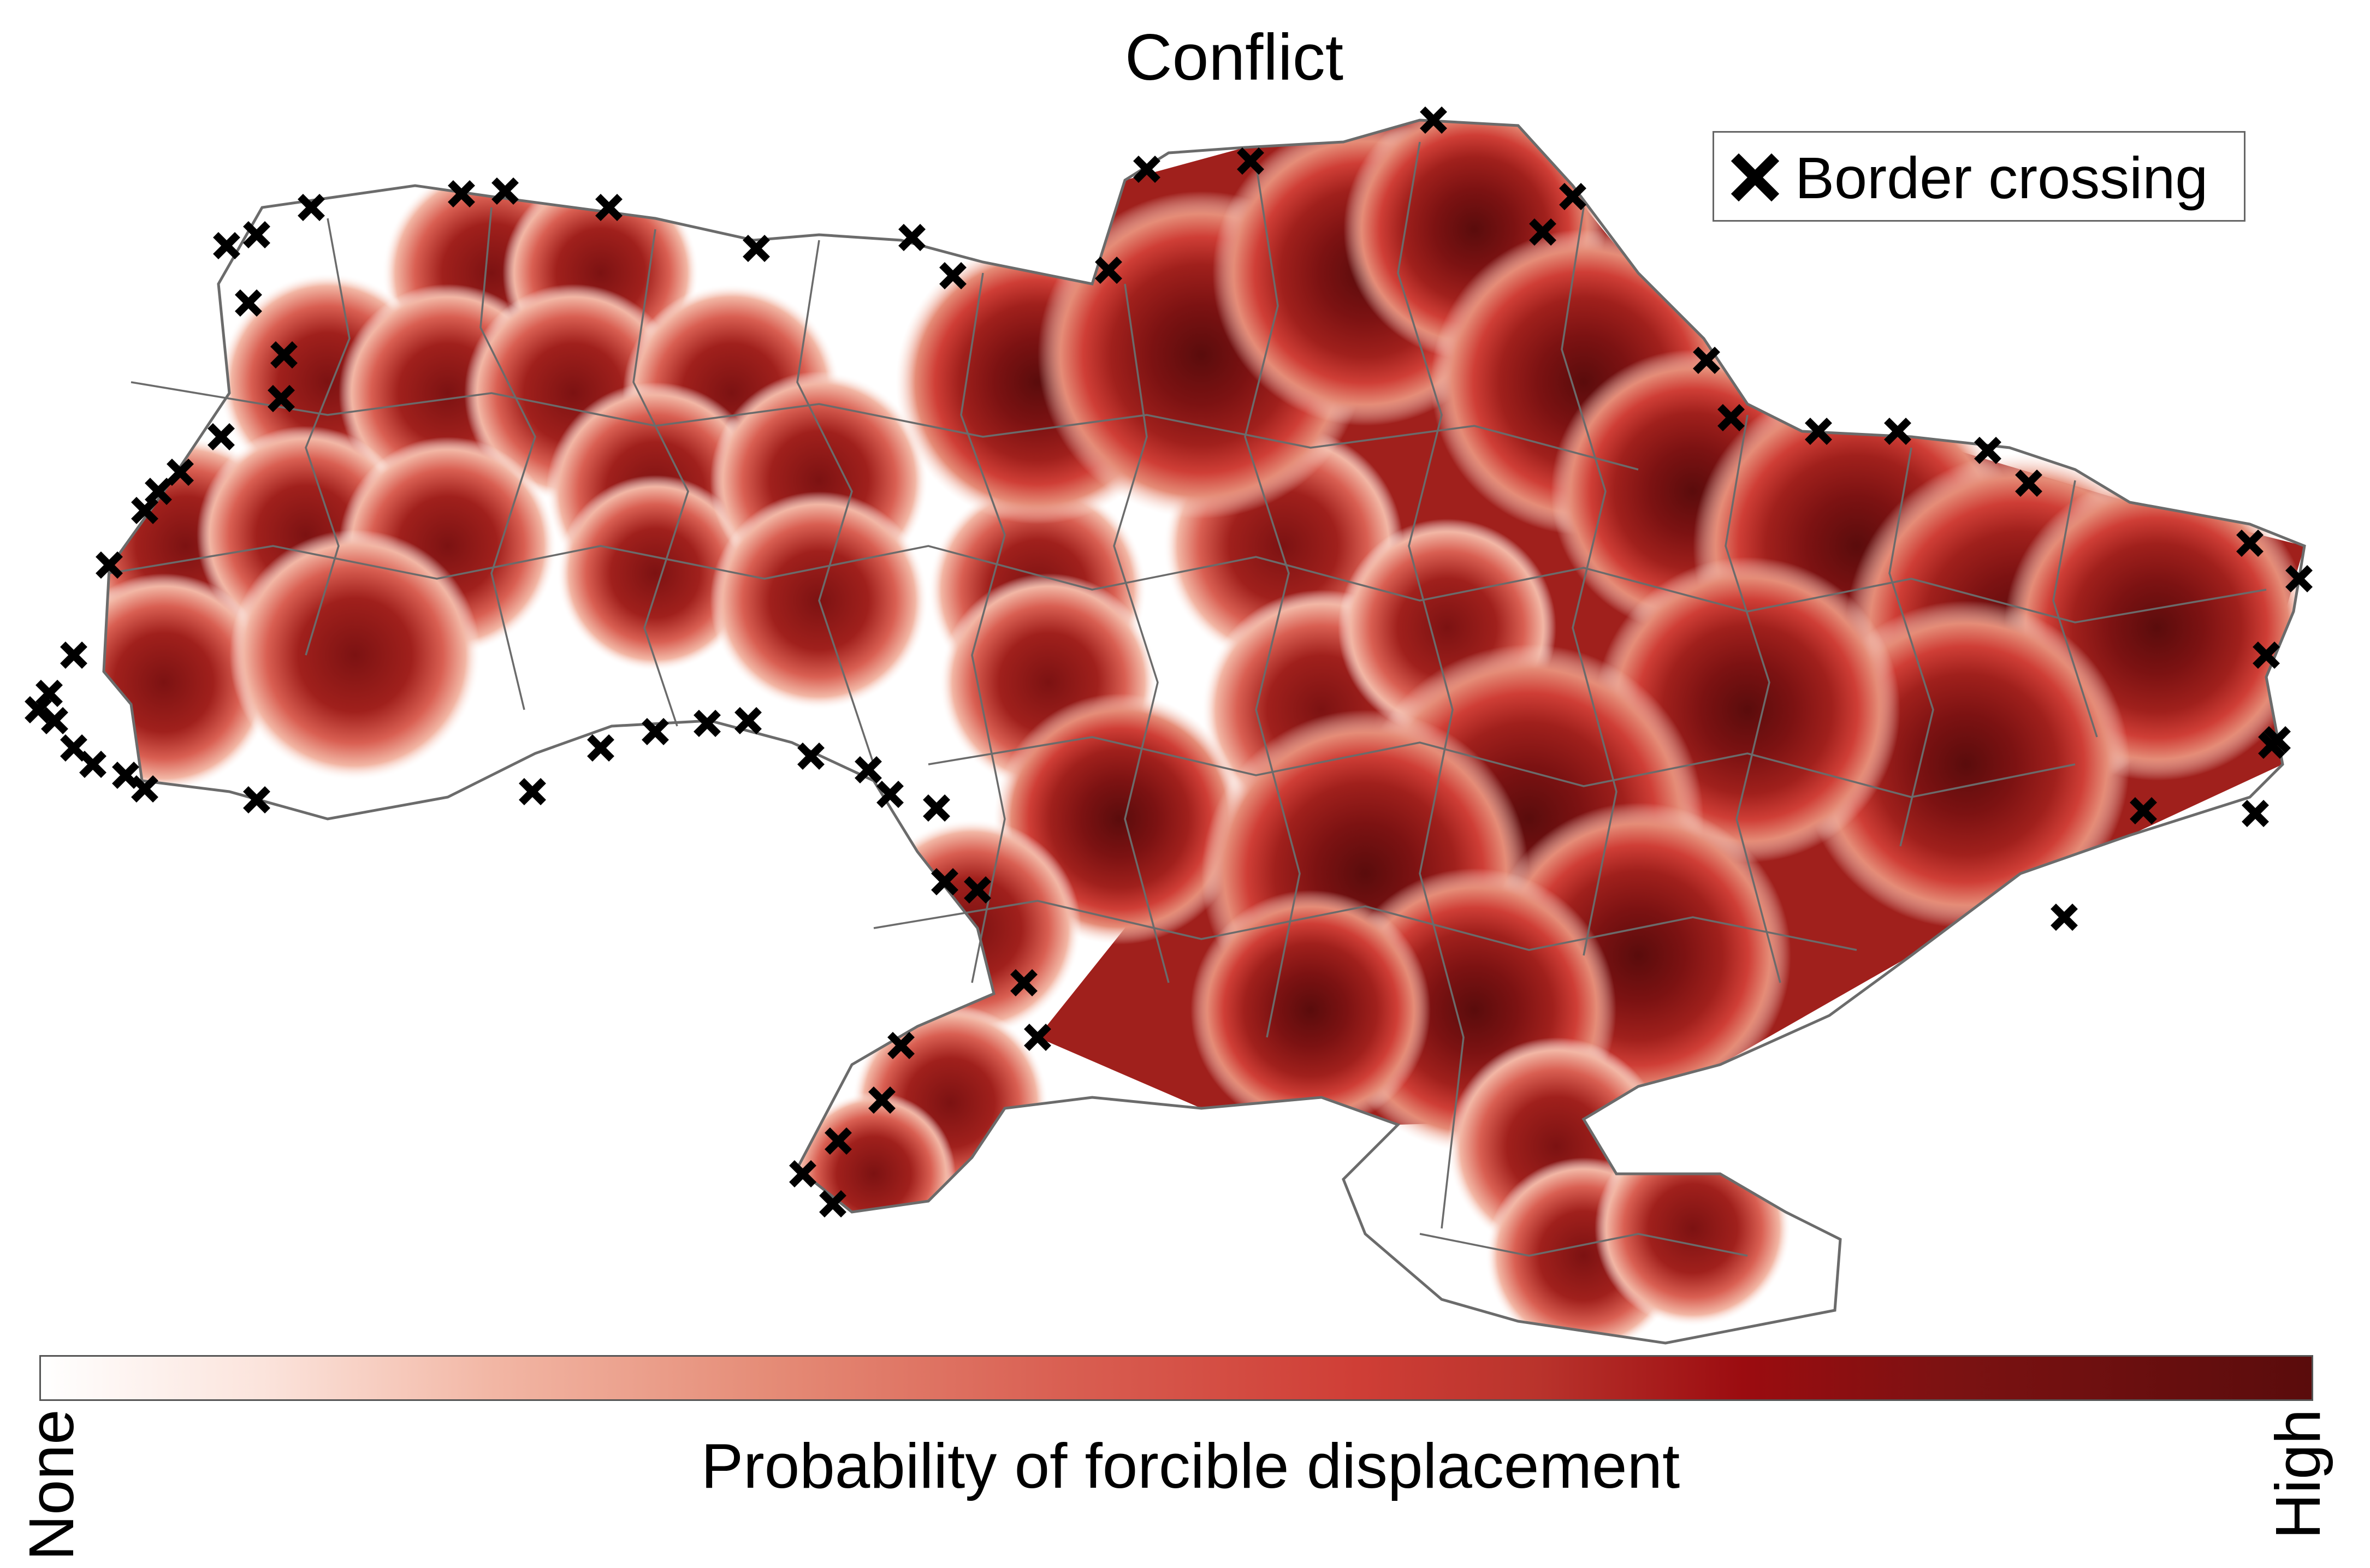  Describe the element at coordinates (1234, 57) in the screenshot. I see `map-title: Conflict` at that location.